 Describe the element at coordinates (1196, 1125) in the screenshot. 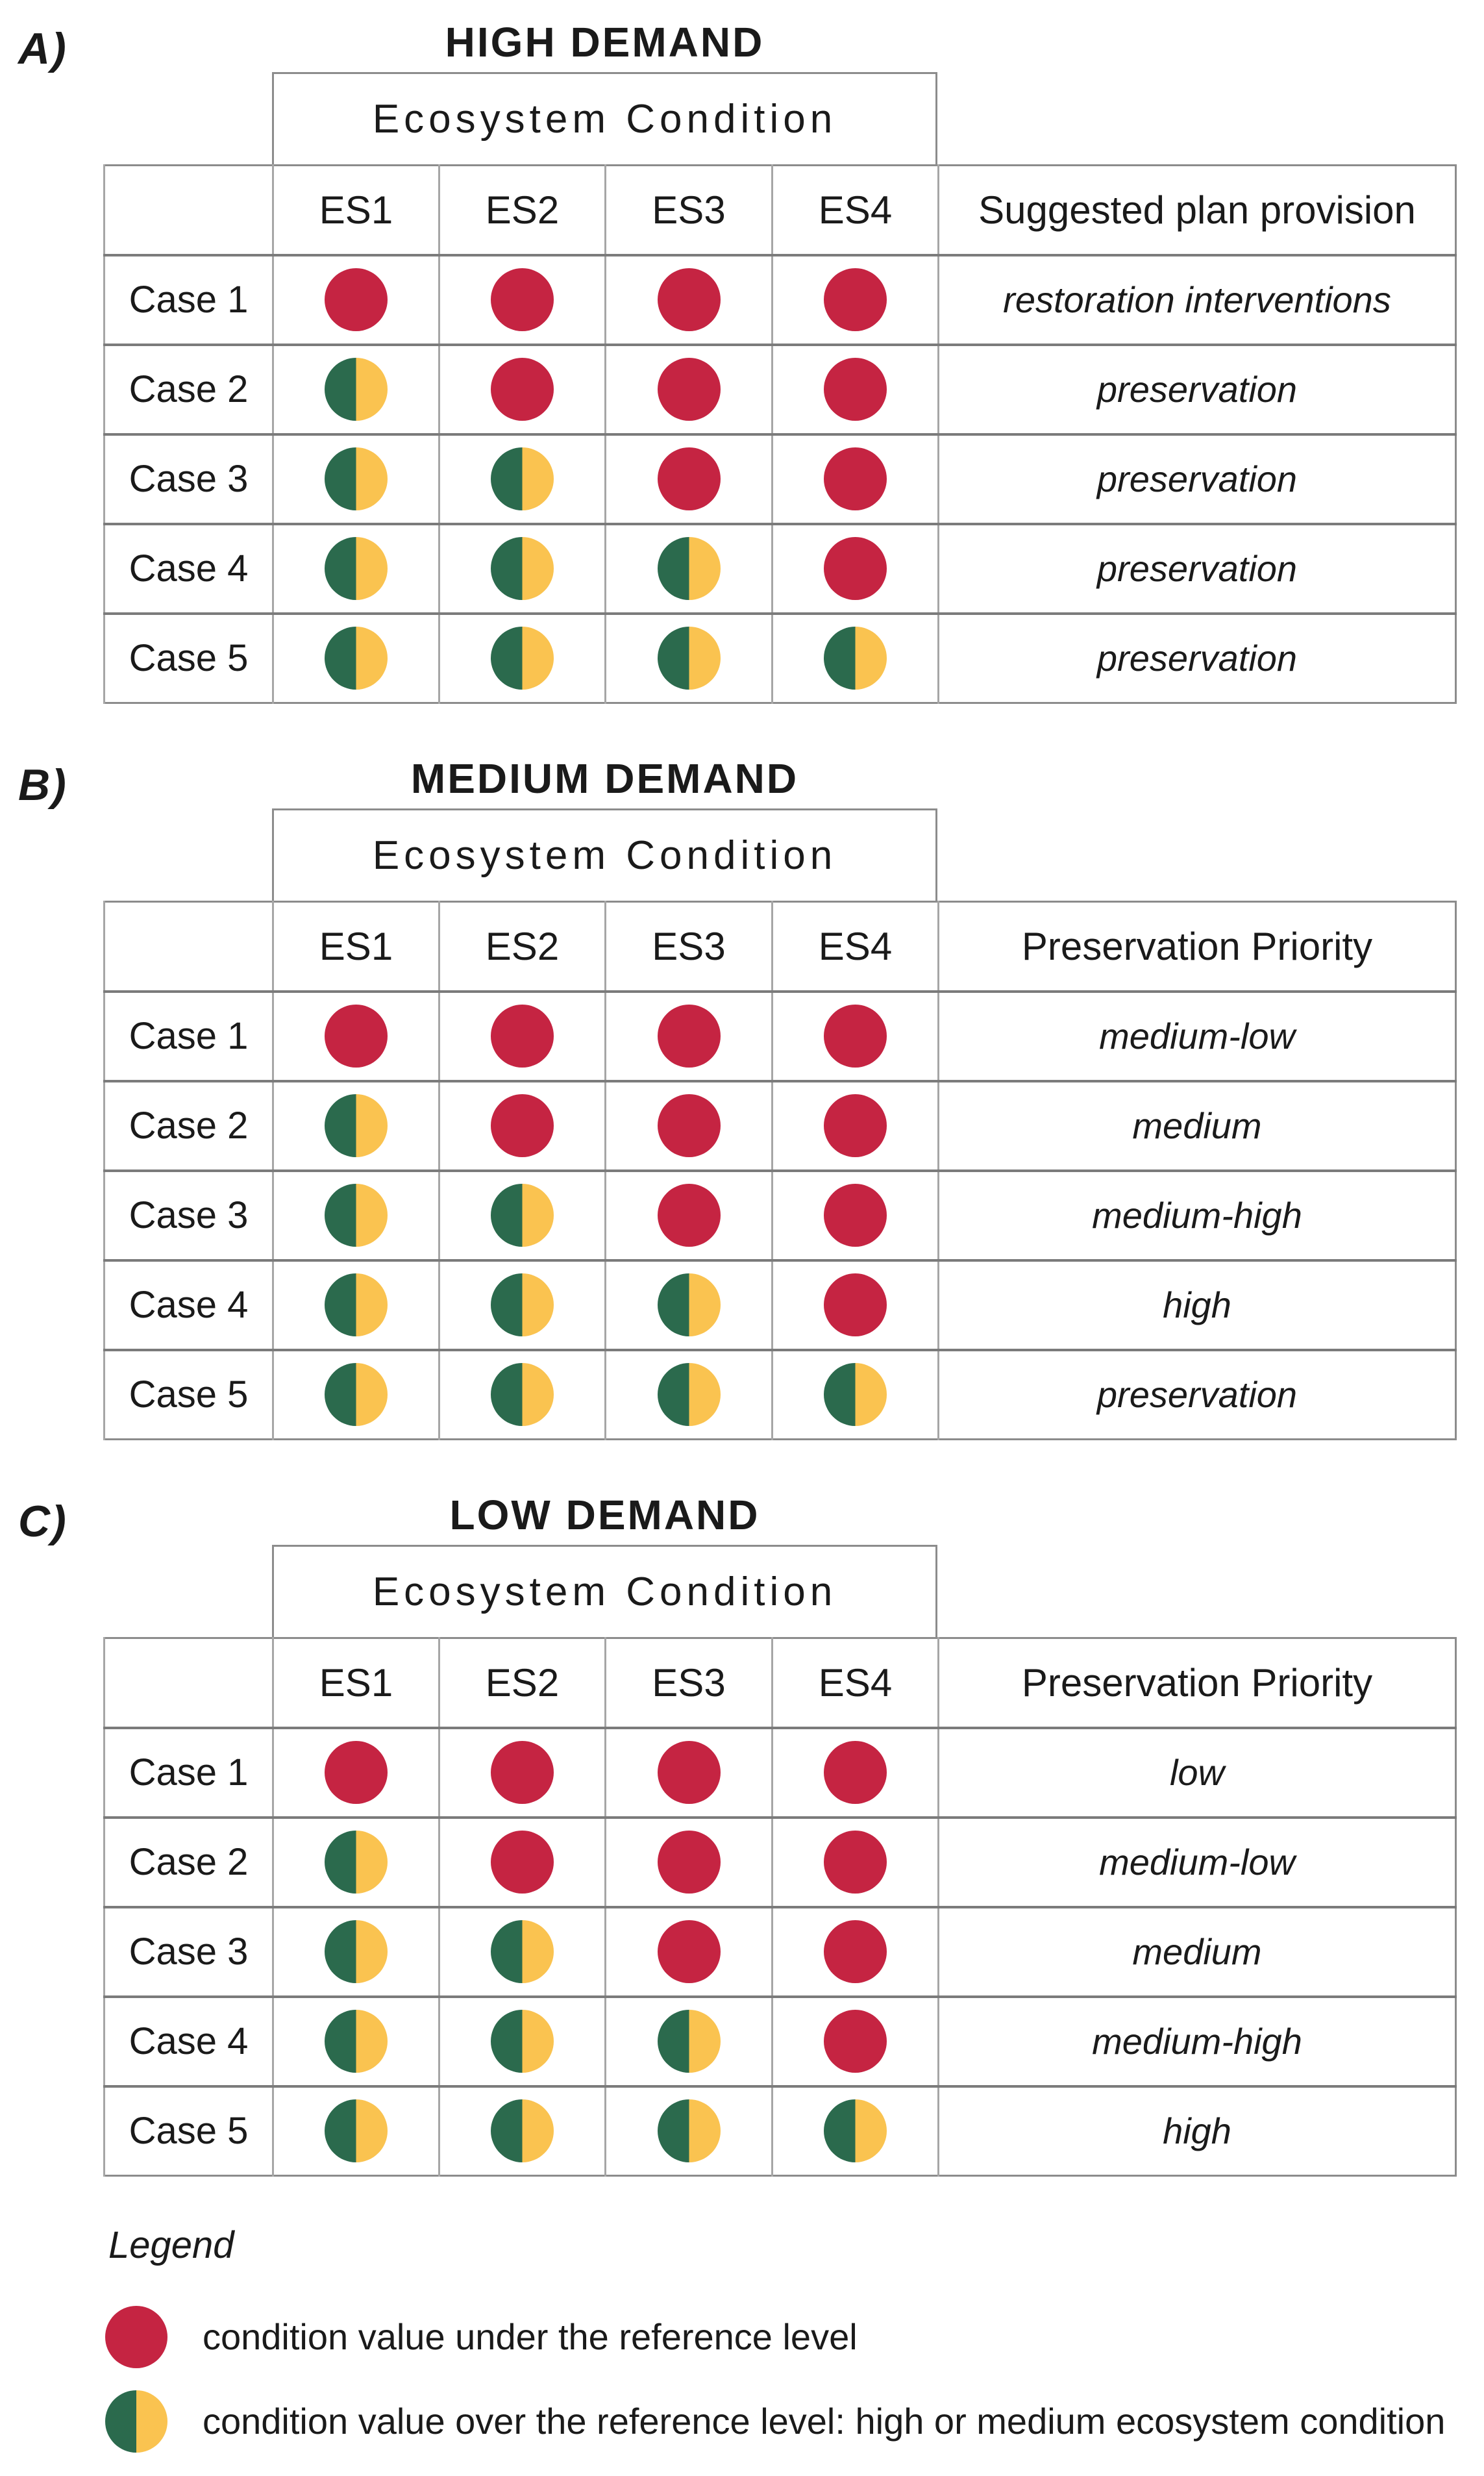

I see `value-cell: medium` at that location.